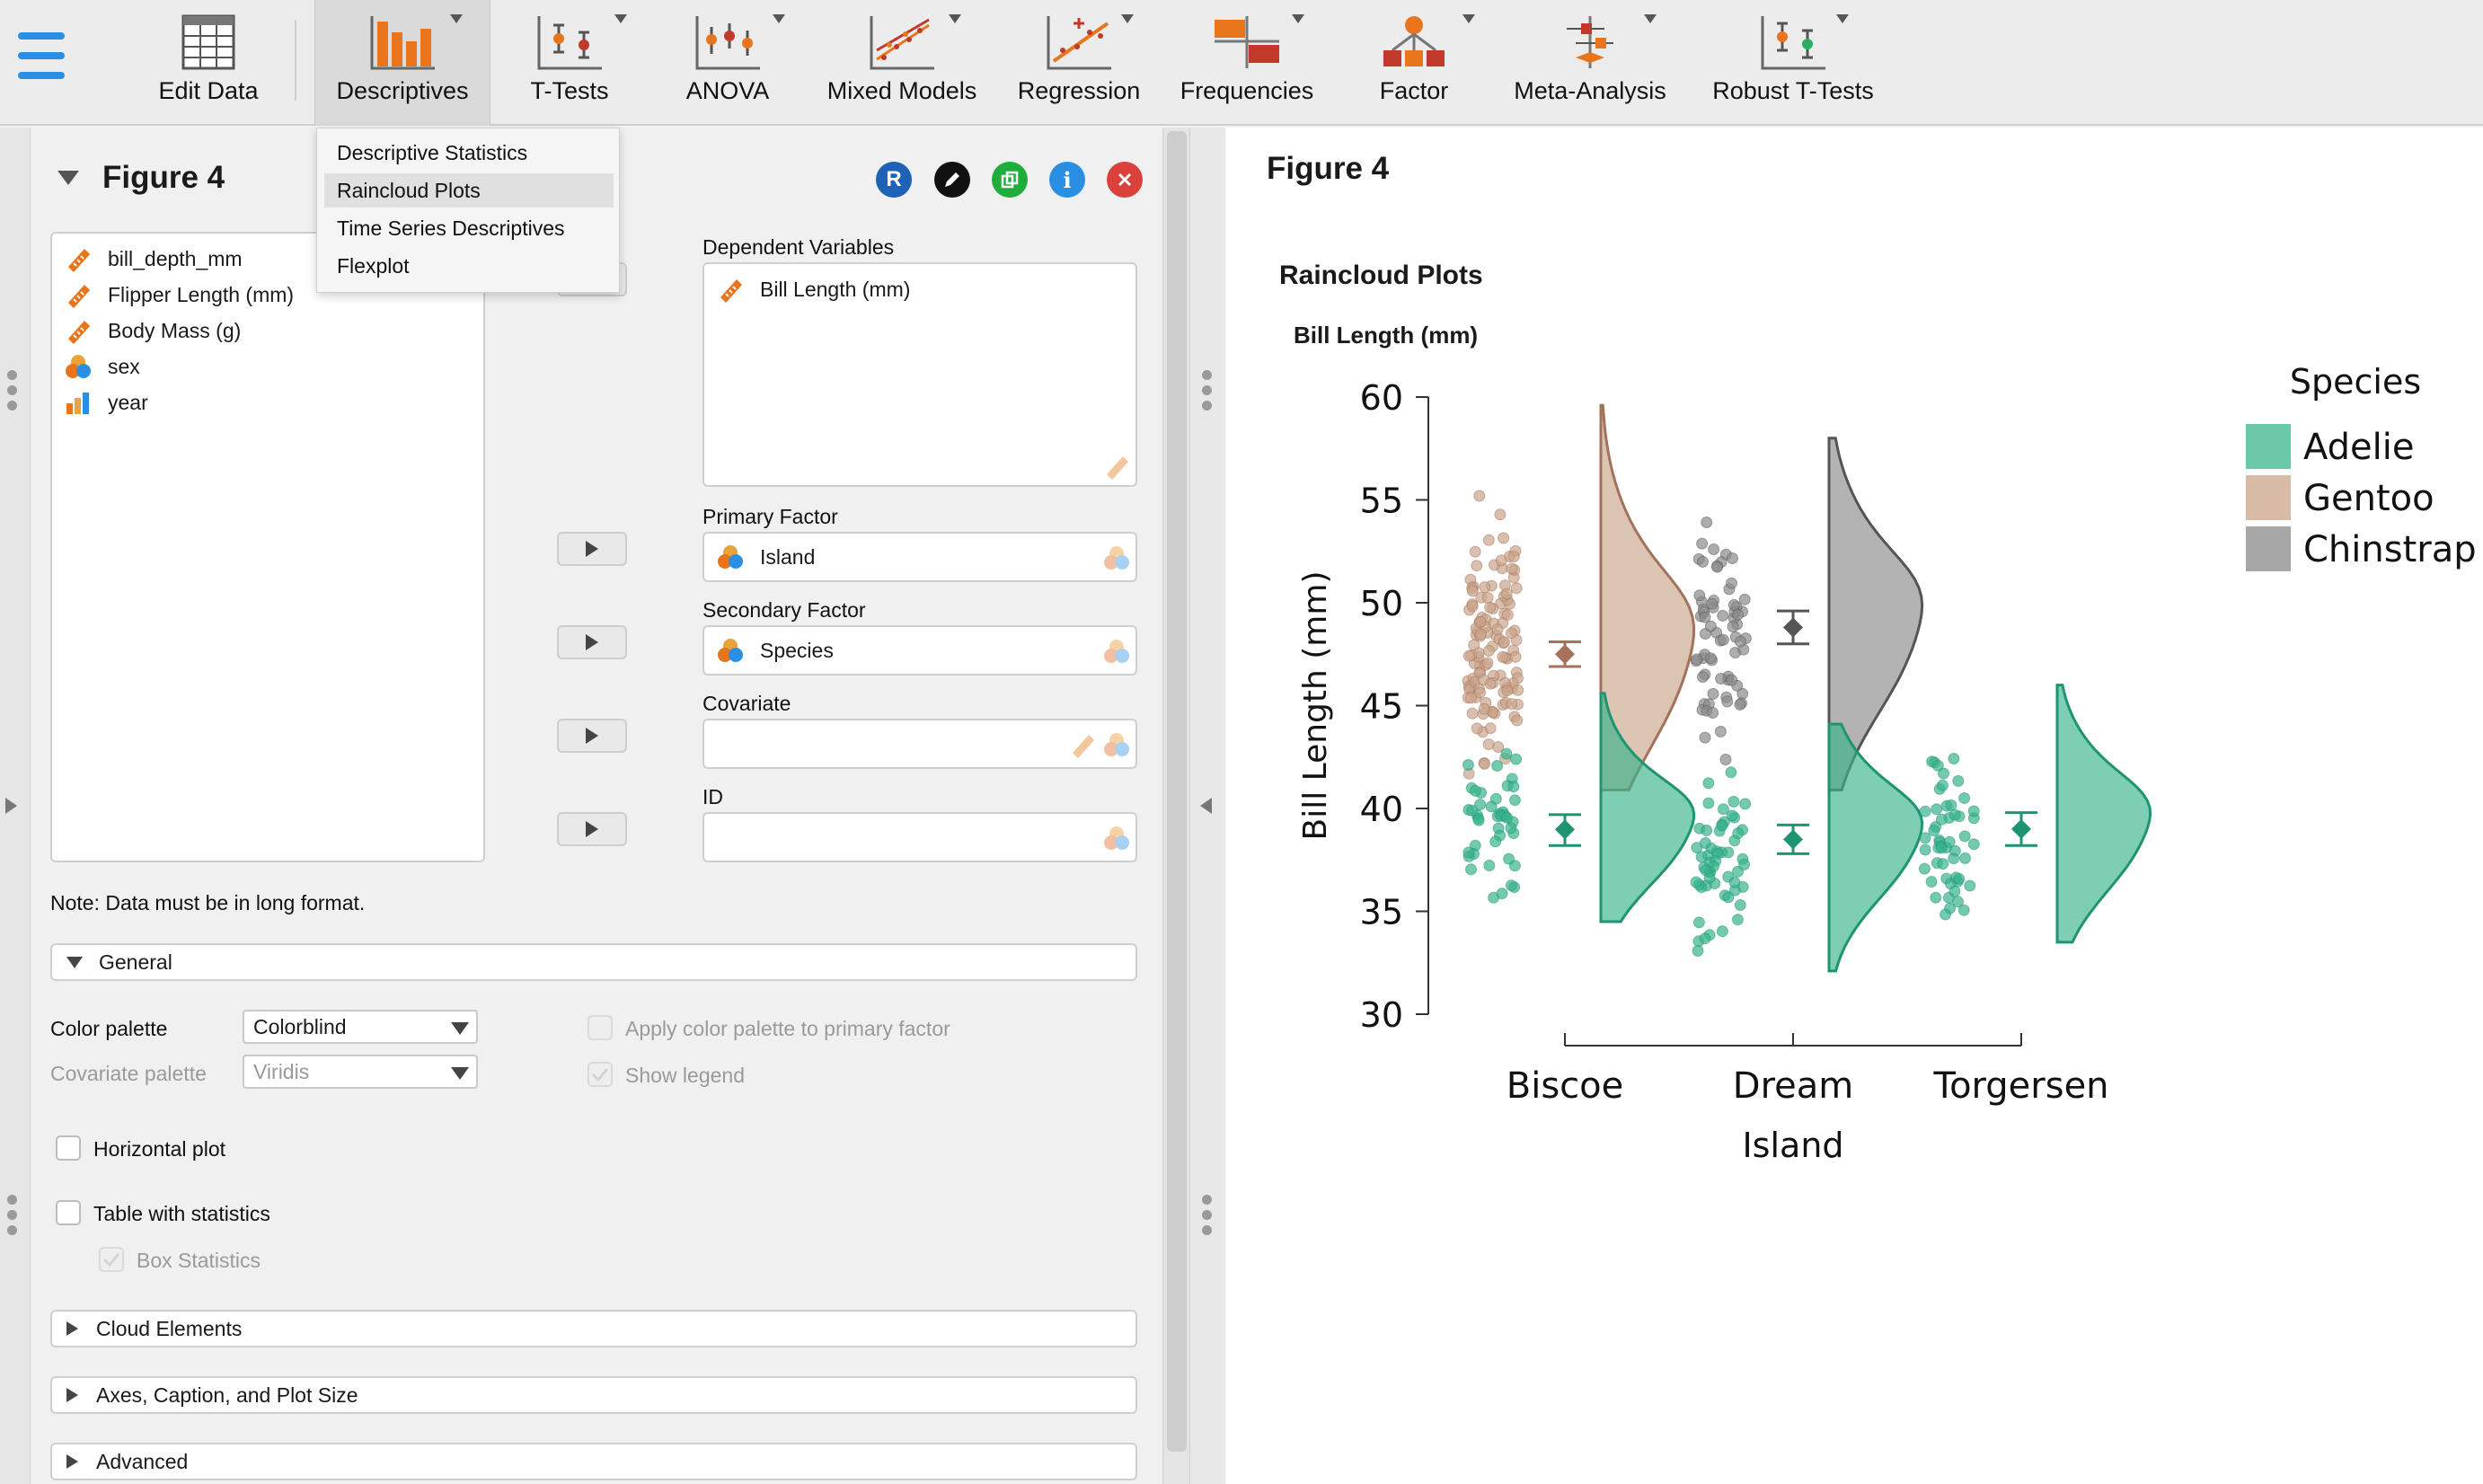  Describe the element at coordinates (79, 260) in the screenshot. I see `scale-variable-icon` at that location.